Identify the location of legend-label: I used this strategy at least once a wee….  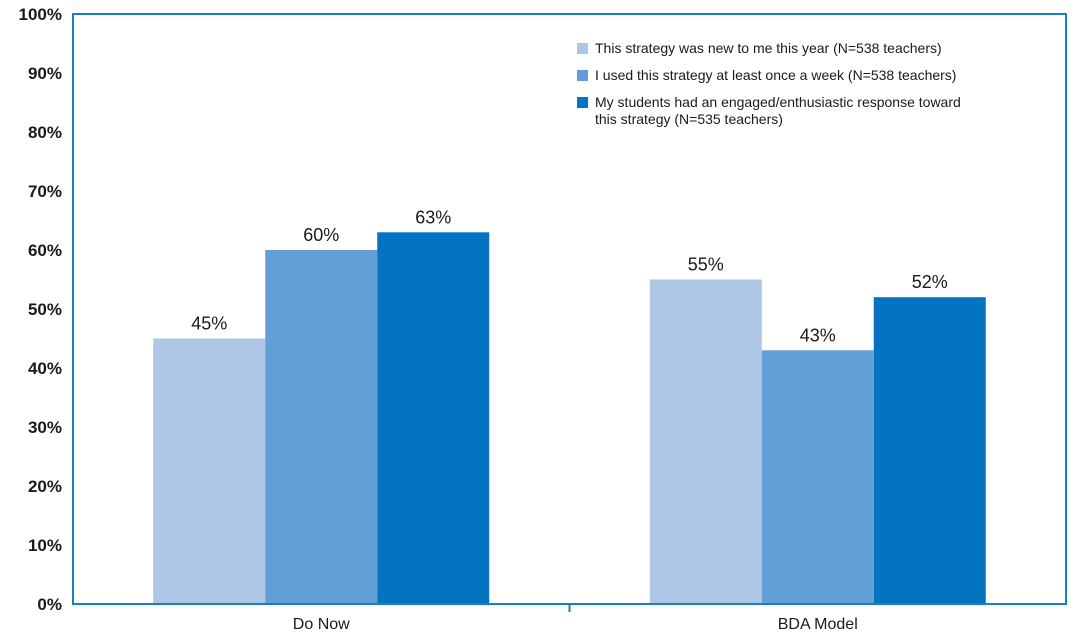
(775, 75).